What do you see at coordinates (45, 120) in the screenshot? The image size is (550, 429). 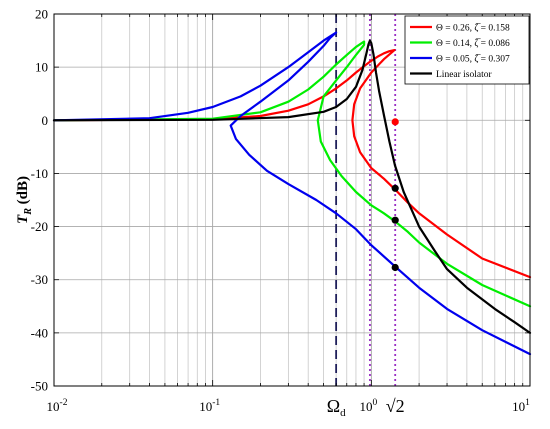 I see `y-tick-label: 0` at bounding box center [45, 120].